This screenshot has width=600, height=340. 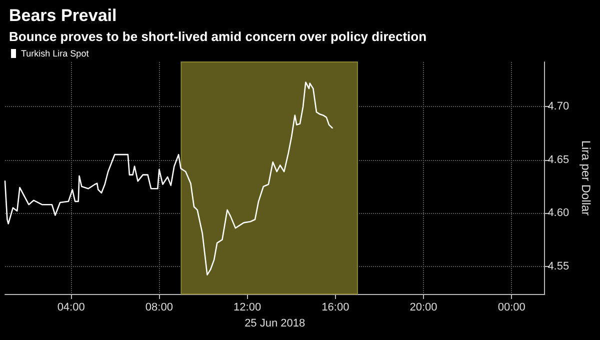 I want to click on chart-title: Bears Prevail, so click(x=63, y=15).